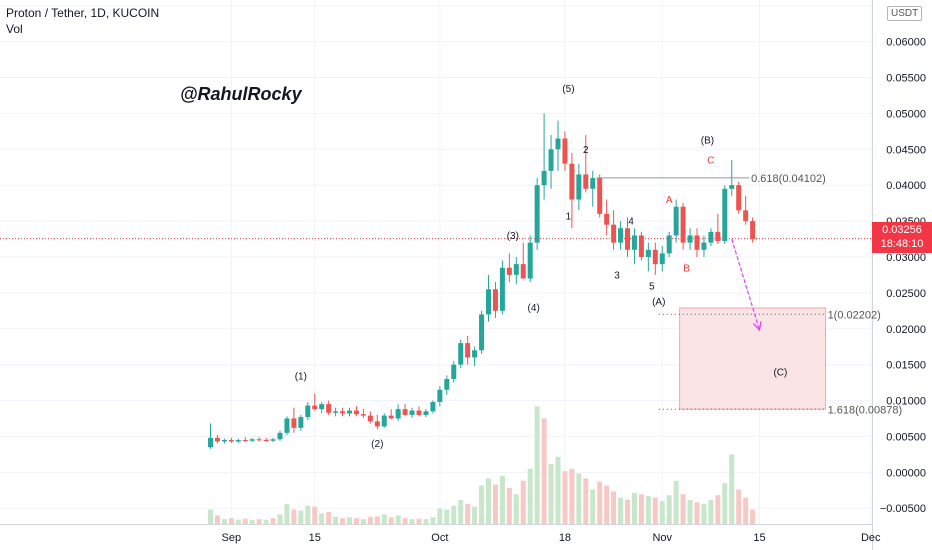 The height and width of the screenshot is (550, 932). I want to click on wave-label: A, so click(669, 200).